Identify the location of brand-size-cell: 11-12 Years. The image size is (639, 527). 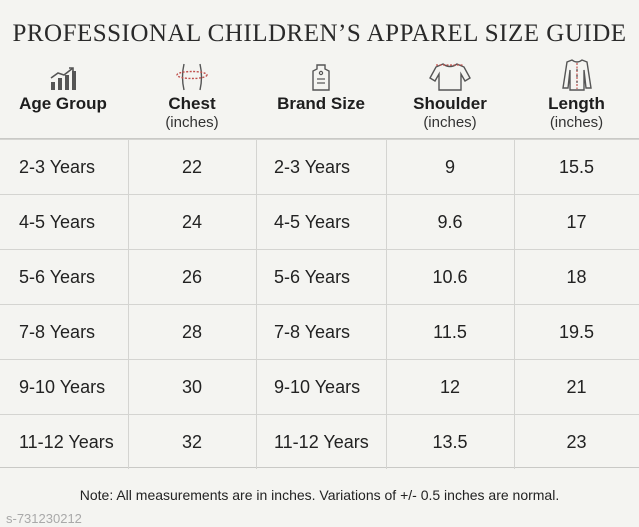
(321, 442).